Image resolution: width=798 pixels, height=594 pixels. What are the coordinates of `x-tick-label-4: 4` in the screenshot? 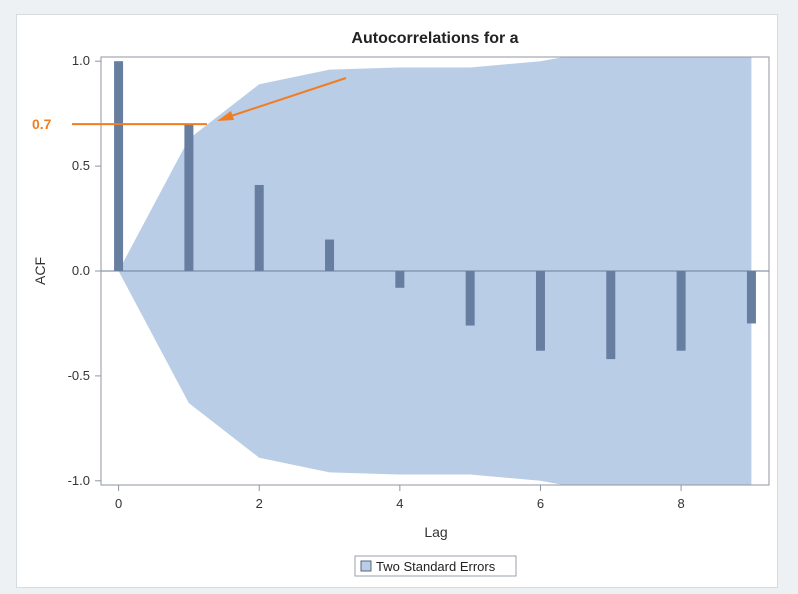 It's located at (399, 503).